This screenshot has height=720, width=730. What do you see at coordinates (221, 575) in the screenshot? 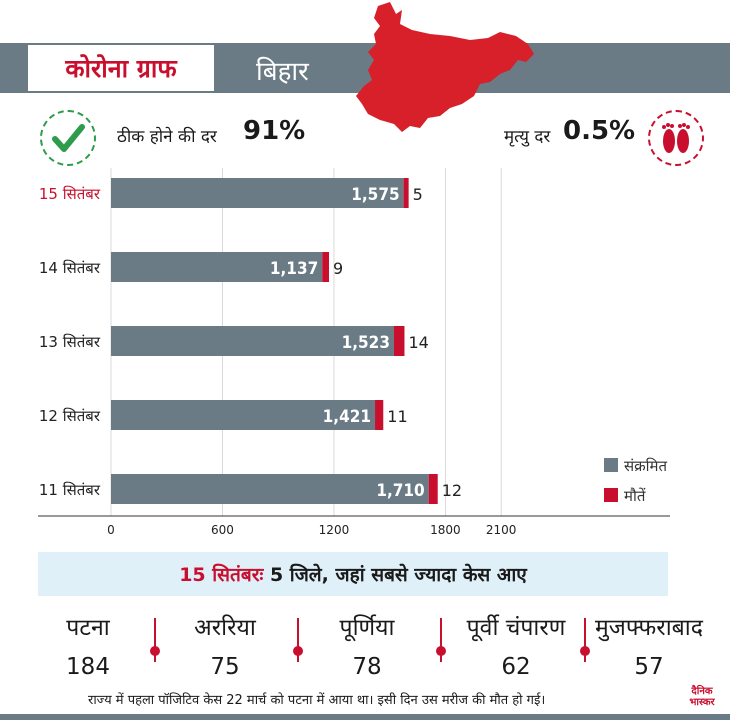
I see `districts-title-date: 15 सितंबरः` at bounding box center [221, 575].